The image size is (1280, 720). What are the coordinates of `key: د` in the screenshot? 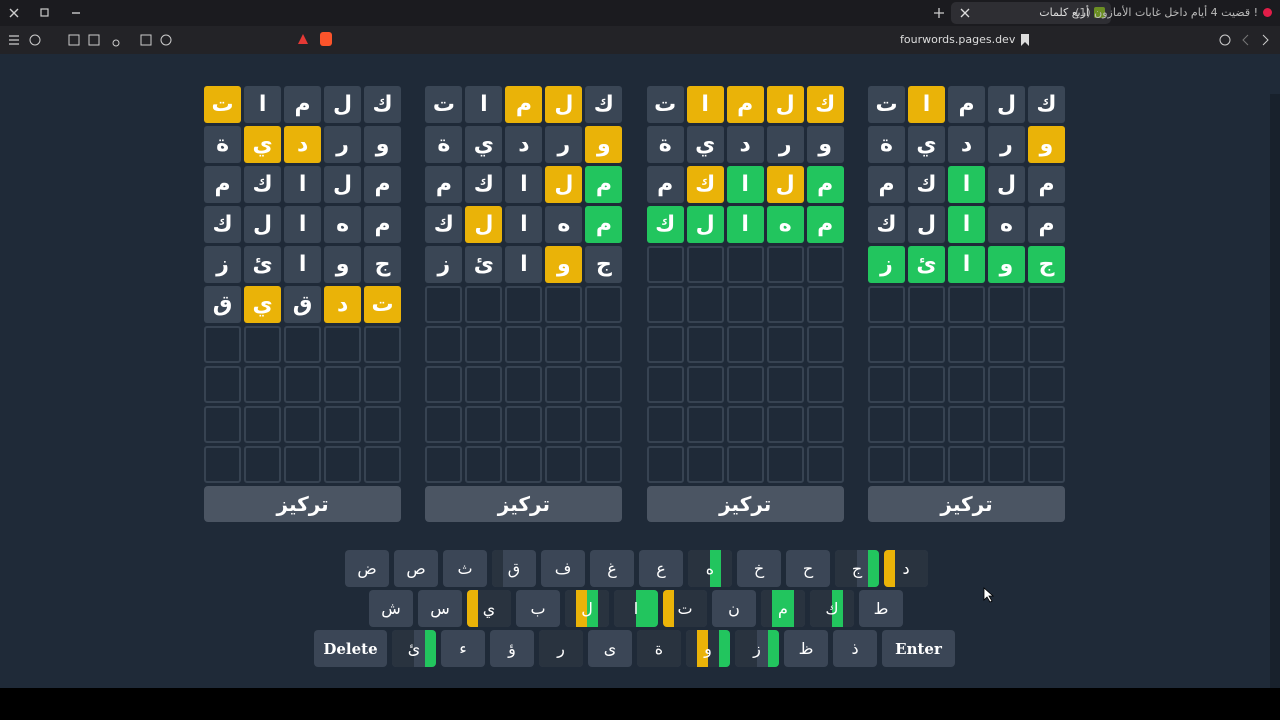 It's located at (906, 568).